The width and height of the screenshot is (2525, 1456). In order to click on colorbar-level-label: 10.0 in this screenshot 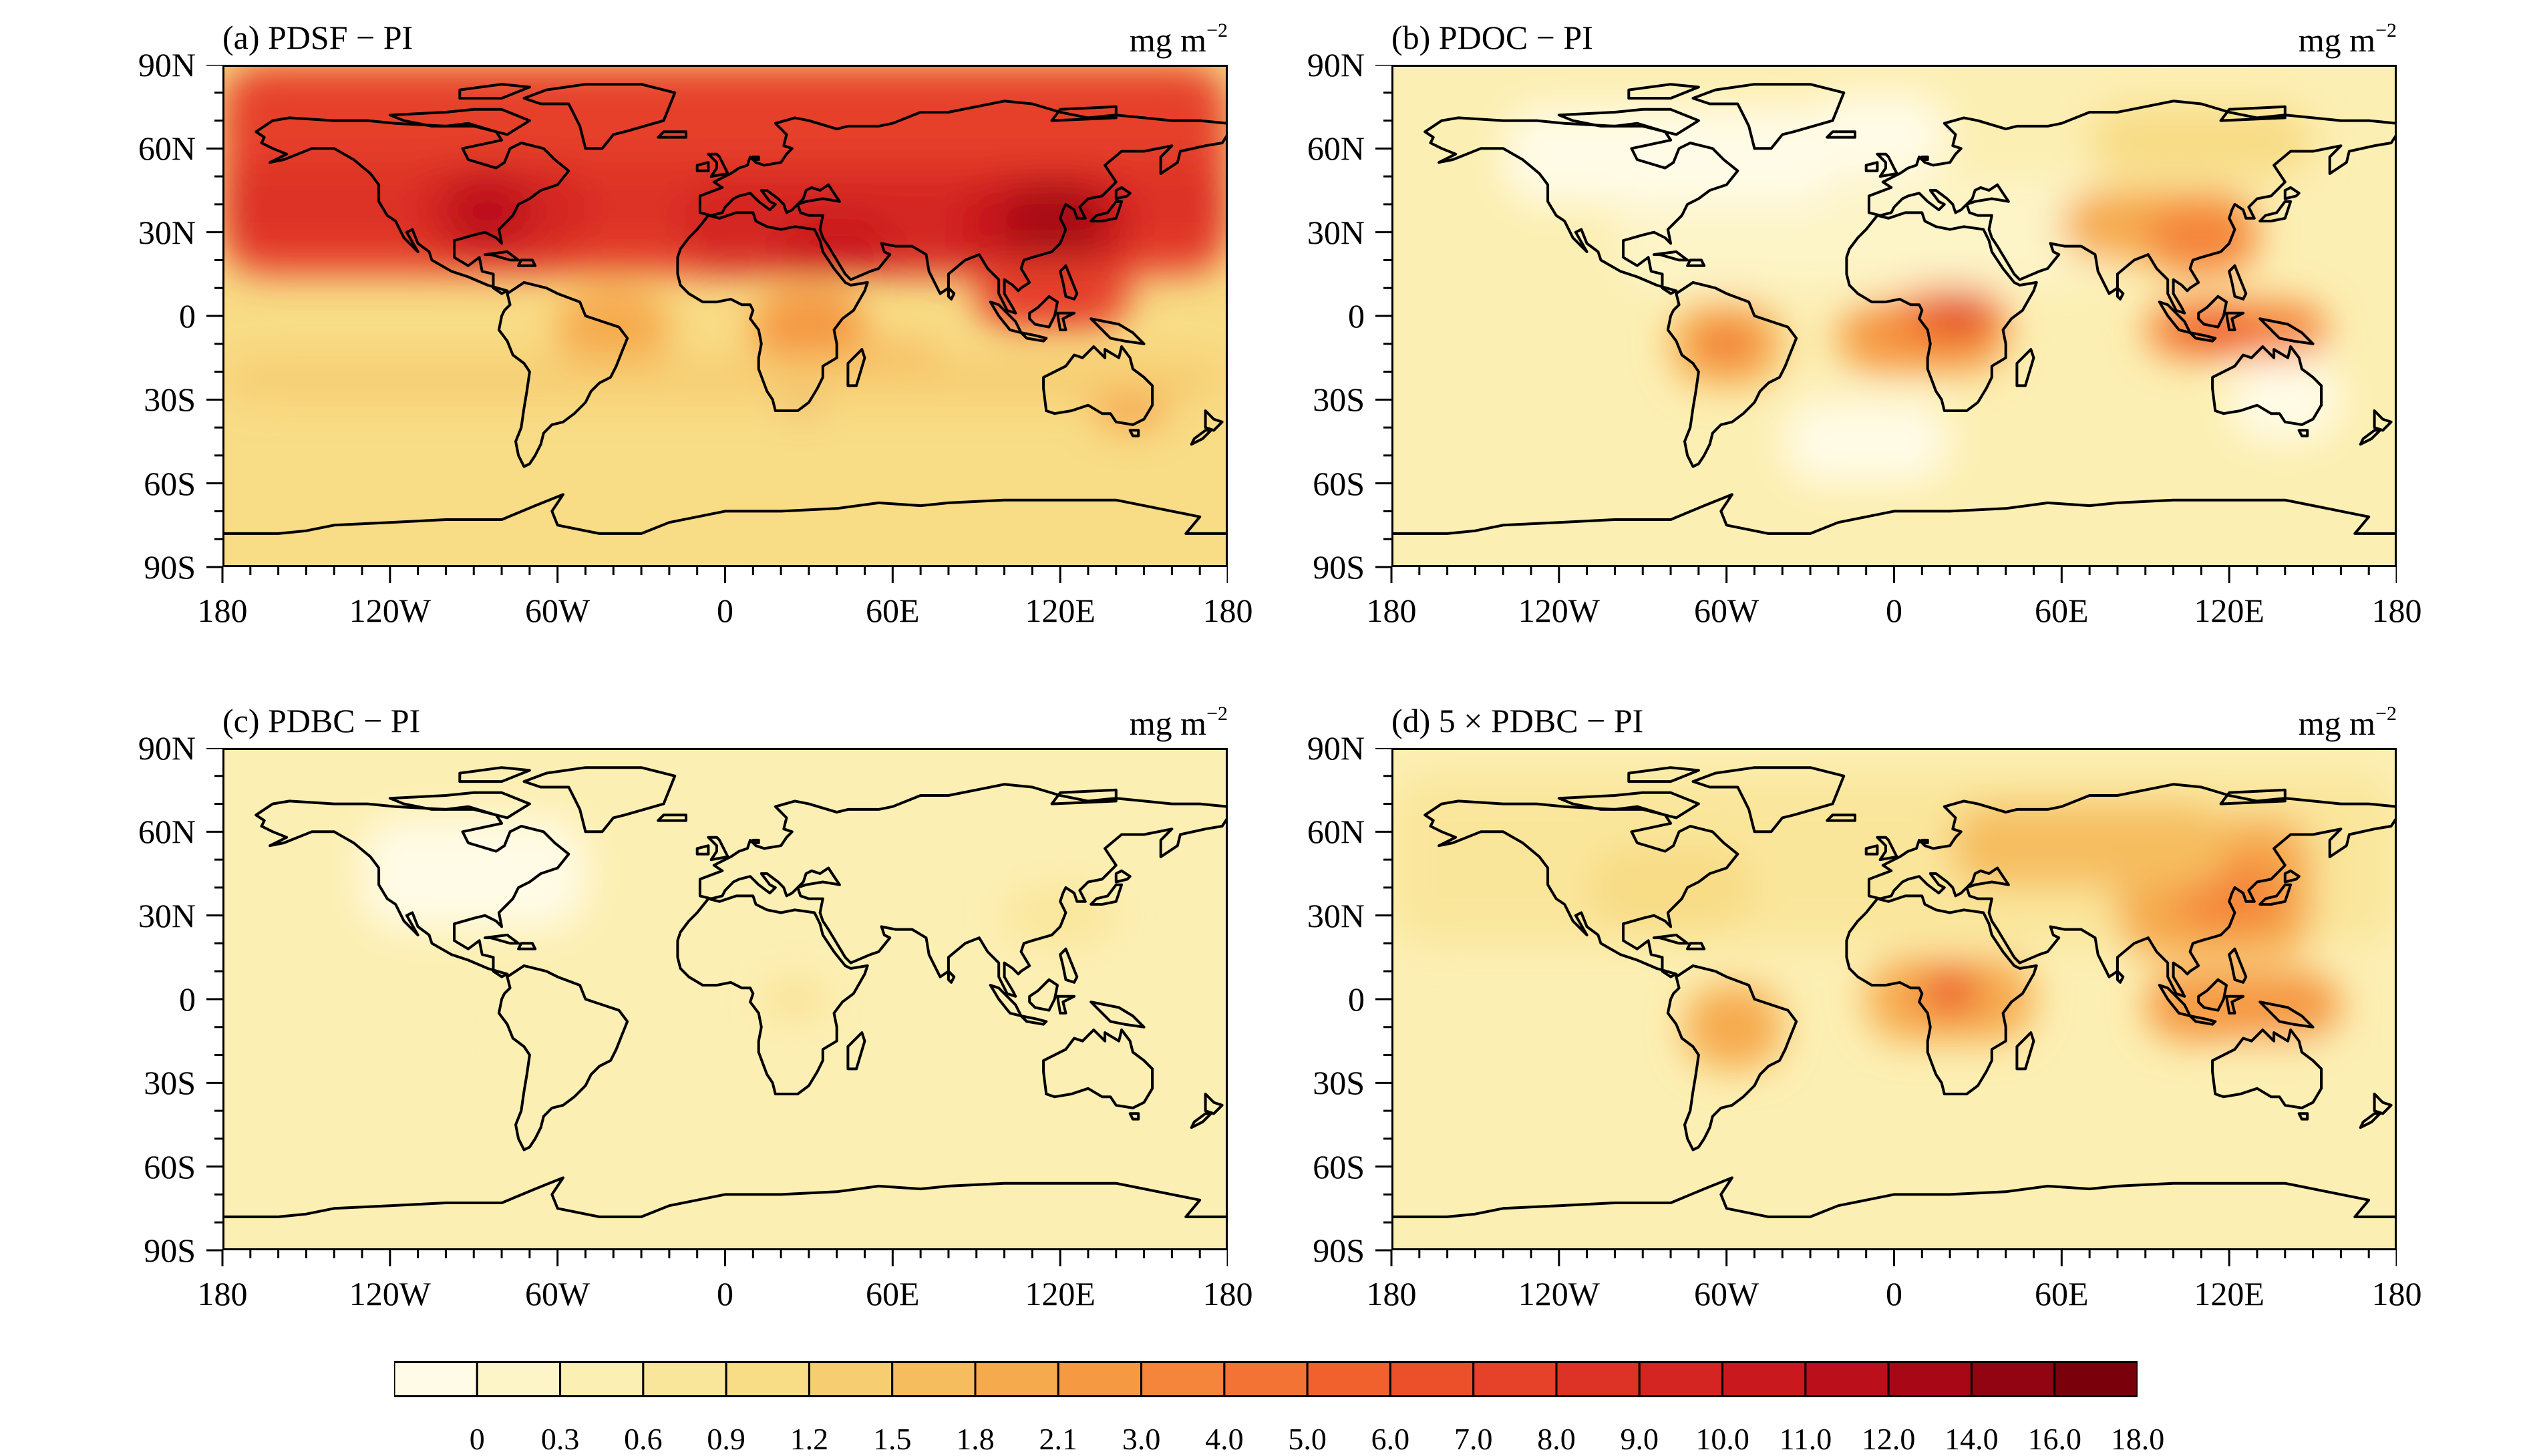, I will do `click(1722, 1439)`.